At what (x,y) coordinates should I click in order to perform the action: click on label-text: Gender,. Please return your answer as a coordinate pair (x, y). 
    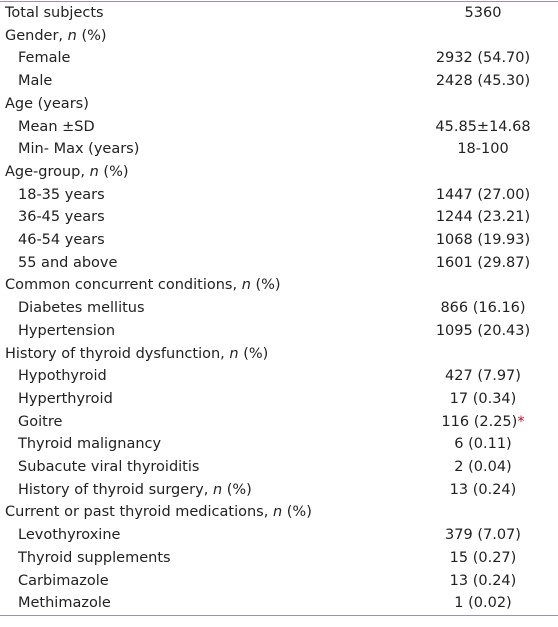
    Looking at the image, I should click on (36, 35).